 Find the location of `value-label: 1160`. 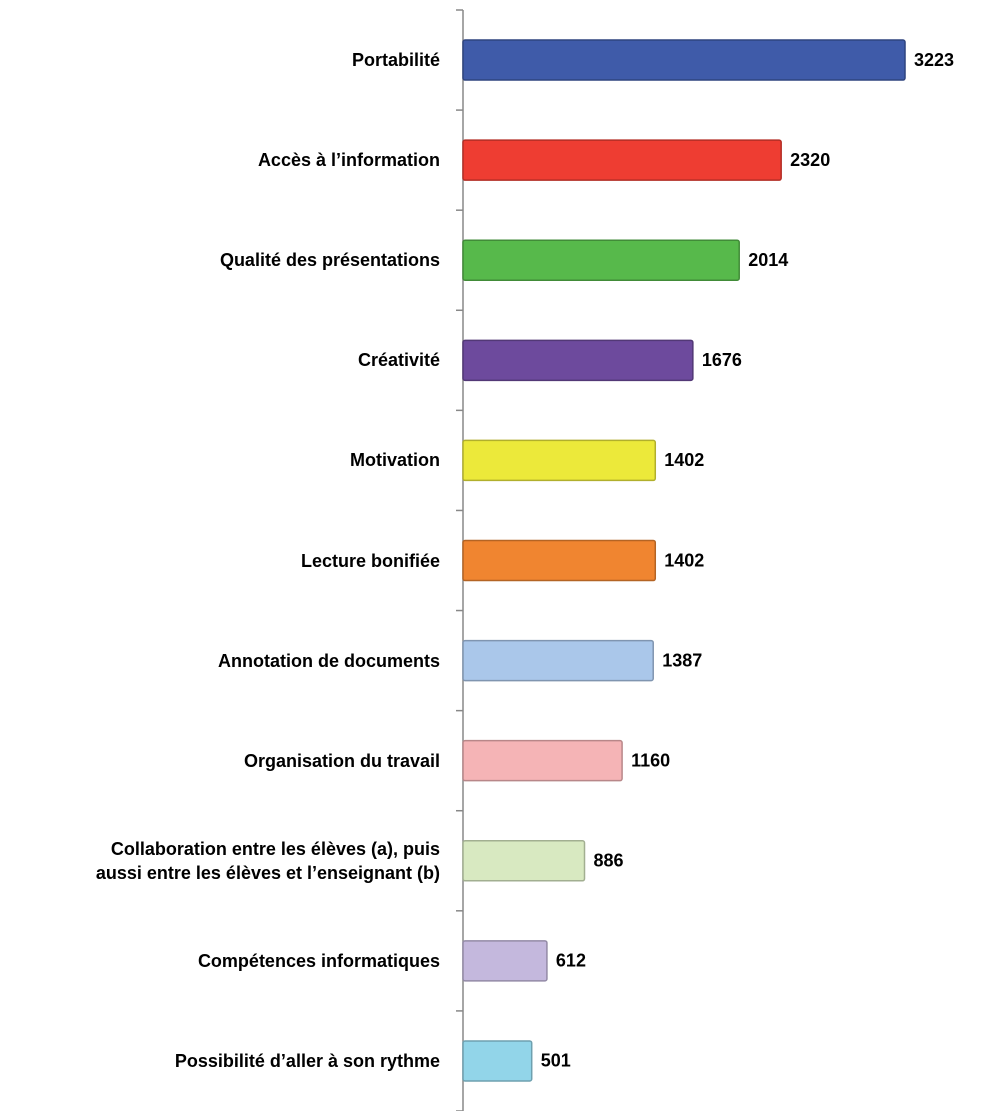

value-label: 1160 is located at coordinates (650, 760).